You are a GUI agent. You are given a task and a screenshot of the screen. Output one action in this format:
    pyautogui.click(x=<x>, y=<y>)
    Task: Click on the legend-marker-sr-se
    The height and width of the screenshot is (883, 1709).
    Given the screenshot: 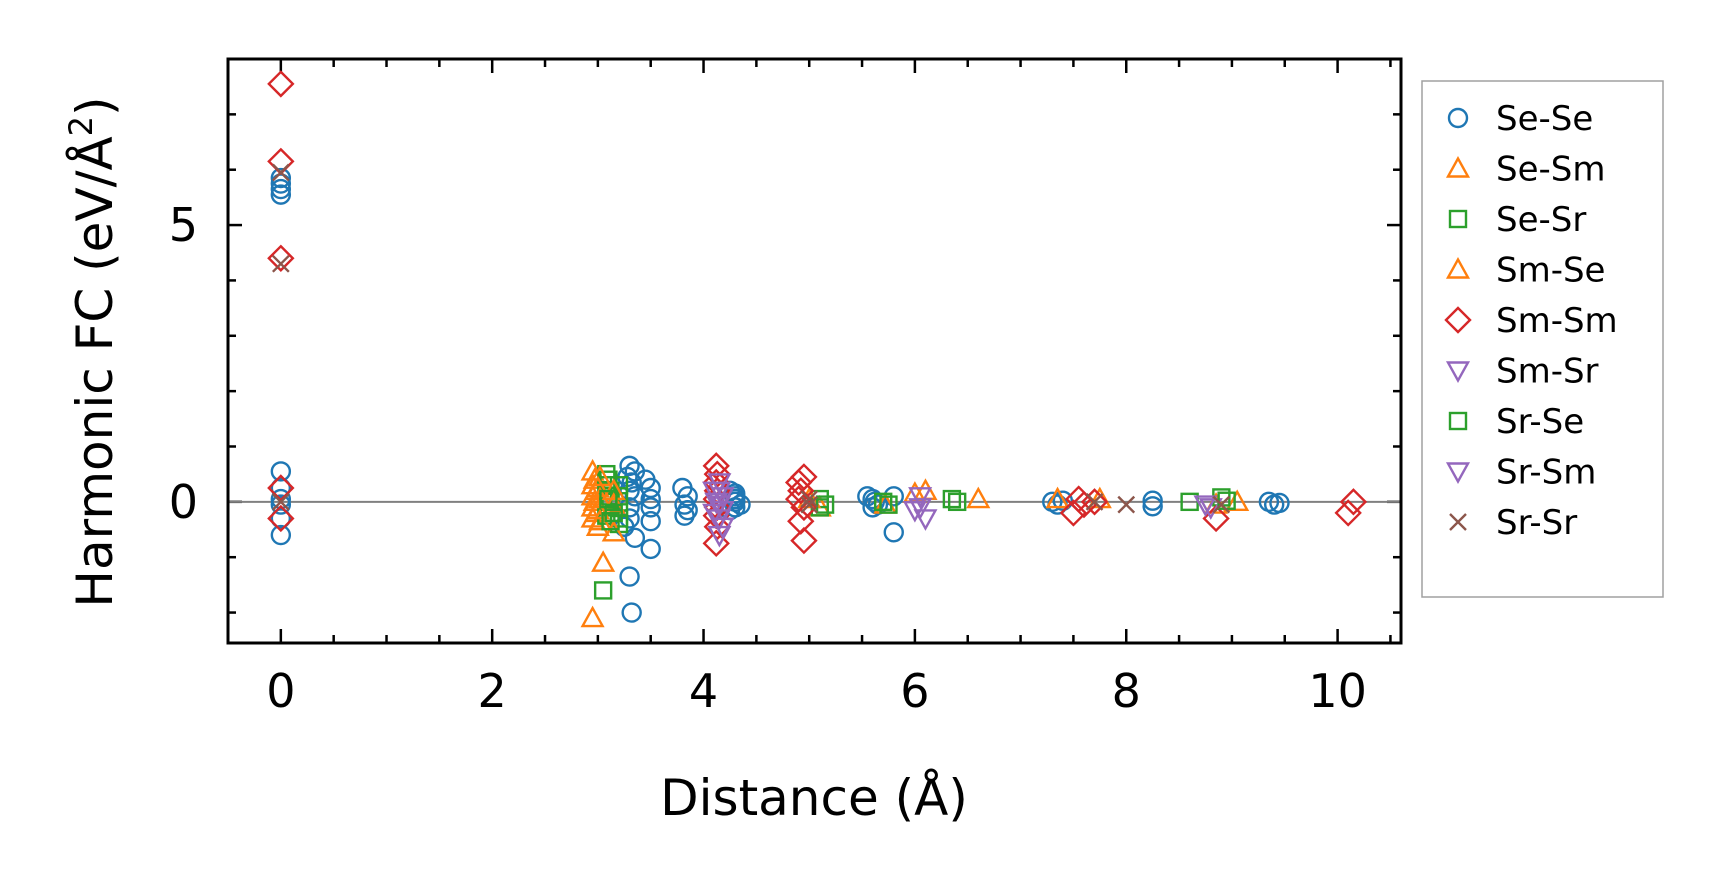 What is the action you would take?
    pyautogui.click(x=1458, y=421)
    